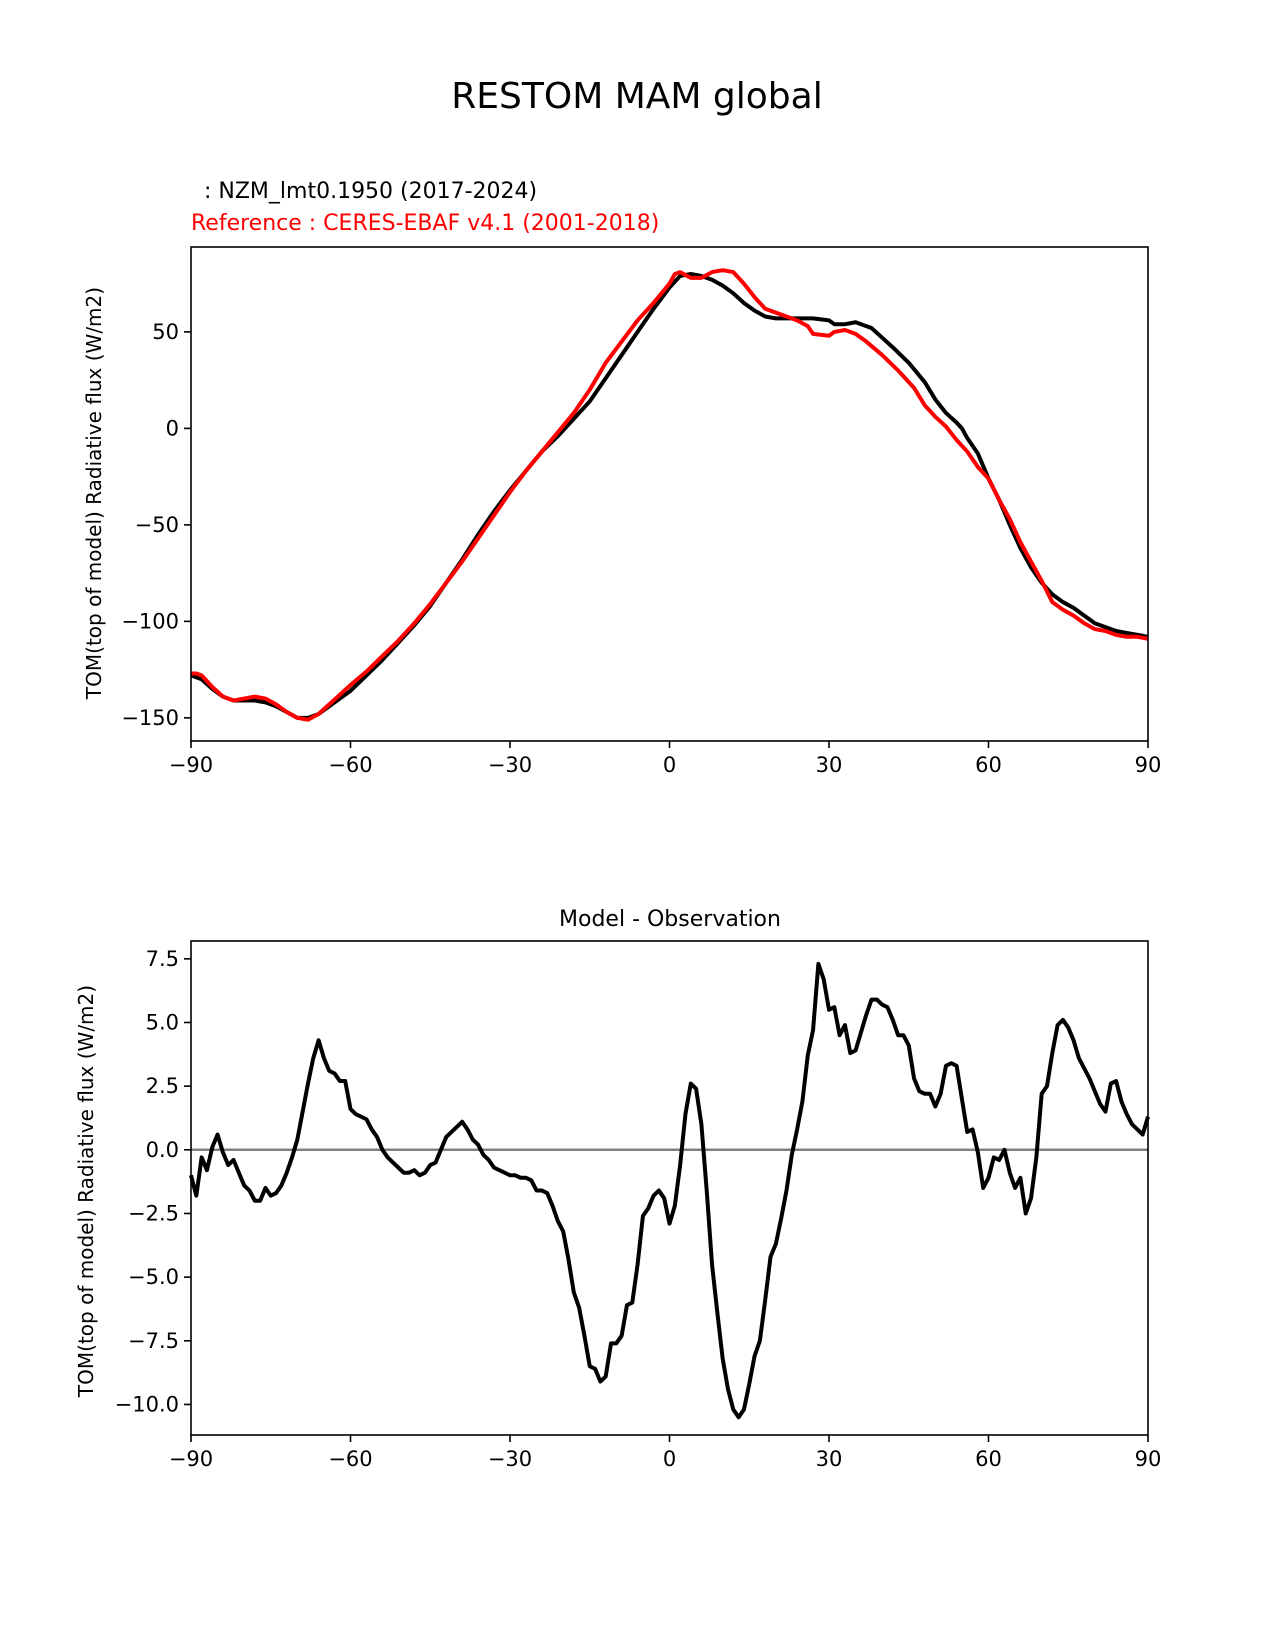  Describe the element at coordinates (162, 1022) in the screenshot. I see `bottom-y-tick-label: 5.0` at that location.